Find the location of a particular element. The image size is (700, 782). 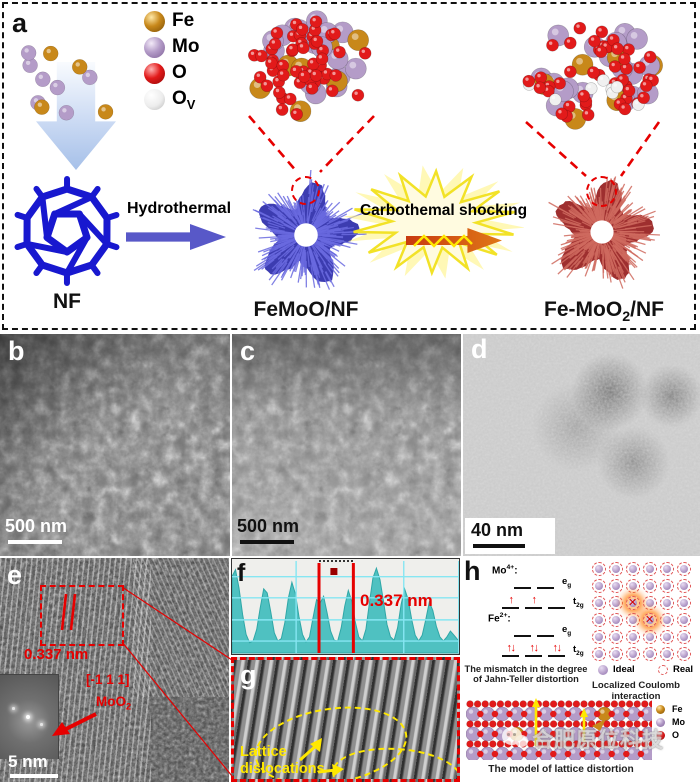

mo-eg-levels: eg is located at coordinates (542, 581).